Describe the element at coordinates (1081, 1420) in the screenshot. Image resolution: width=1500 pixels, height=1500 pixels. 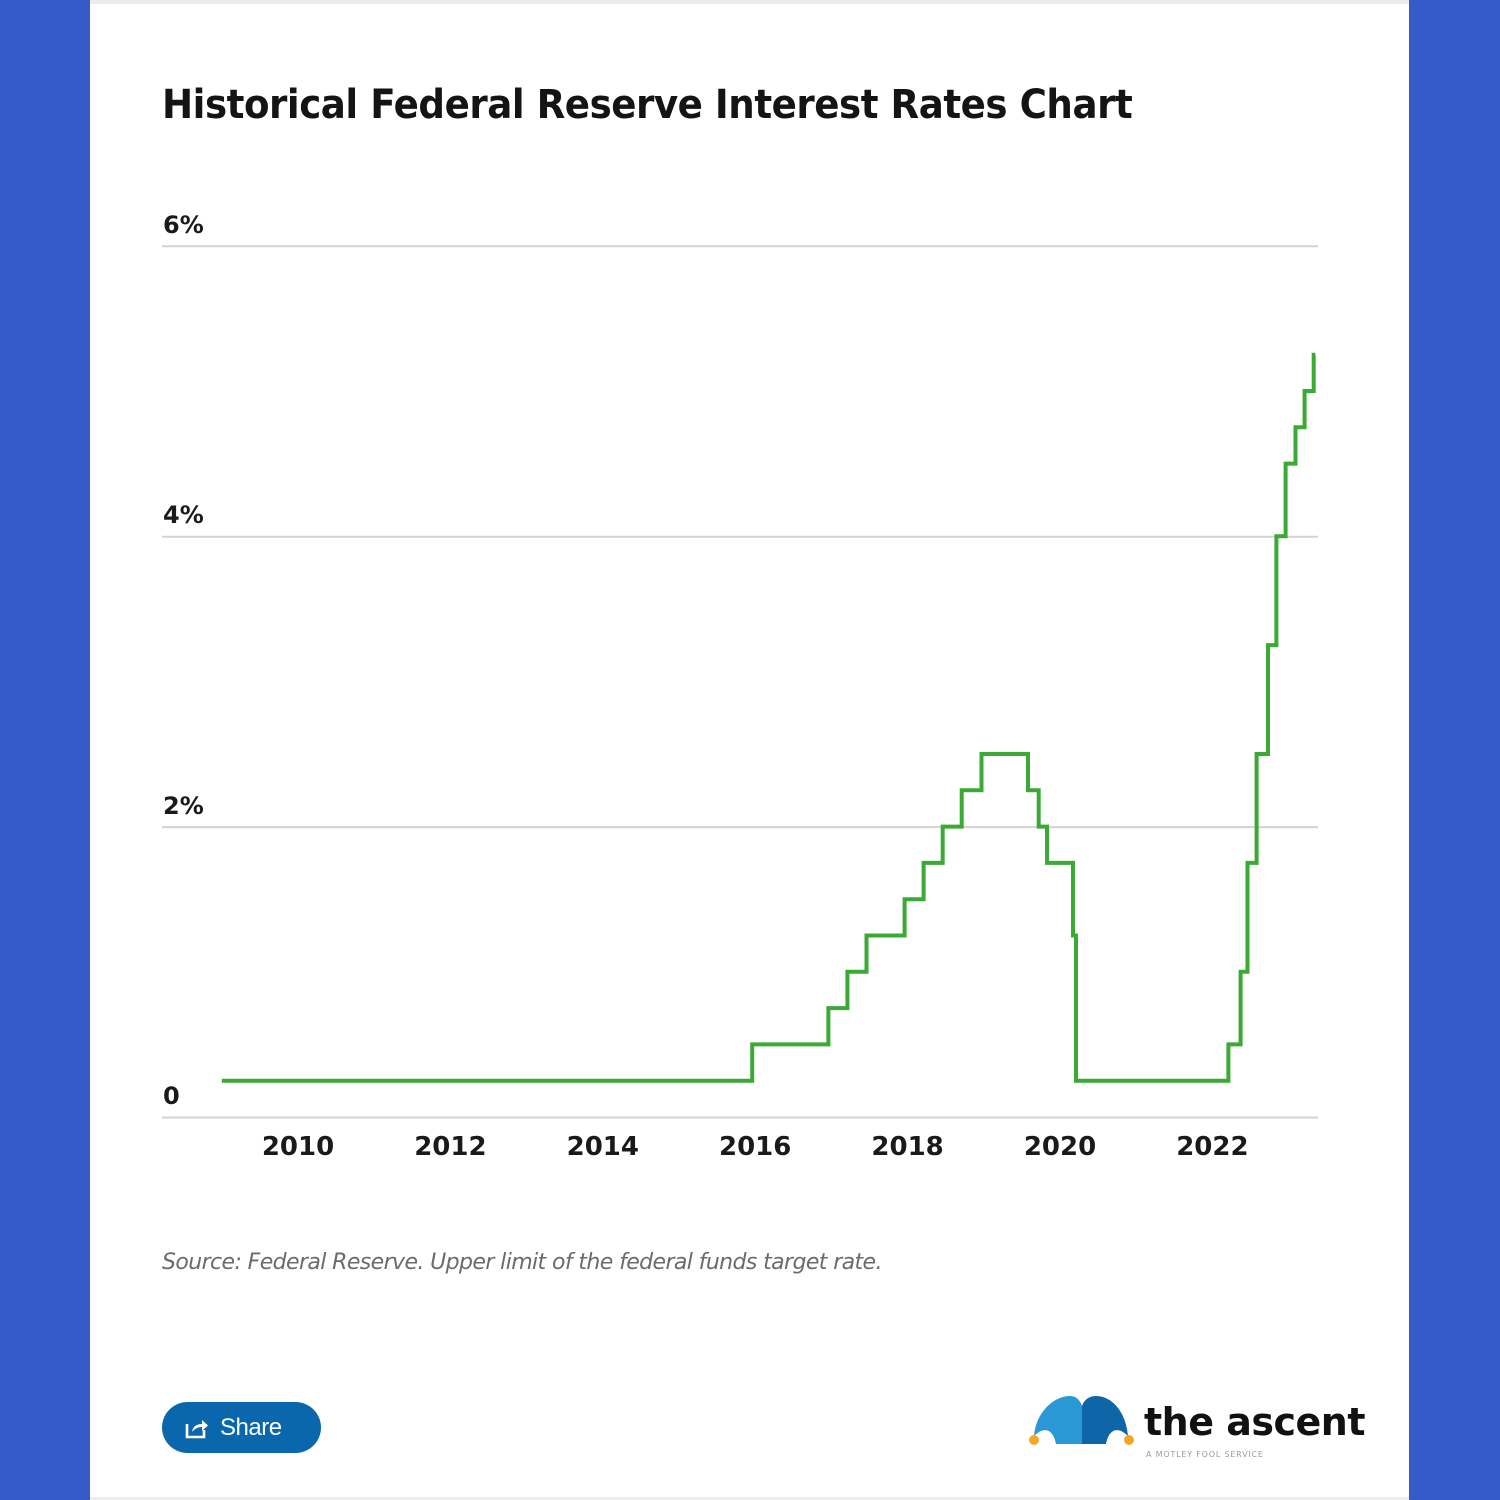
I see `jester-hat-logo-icon` at that location.